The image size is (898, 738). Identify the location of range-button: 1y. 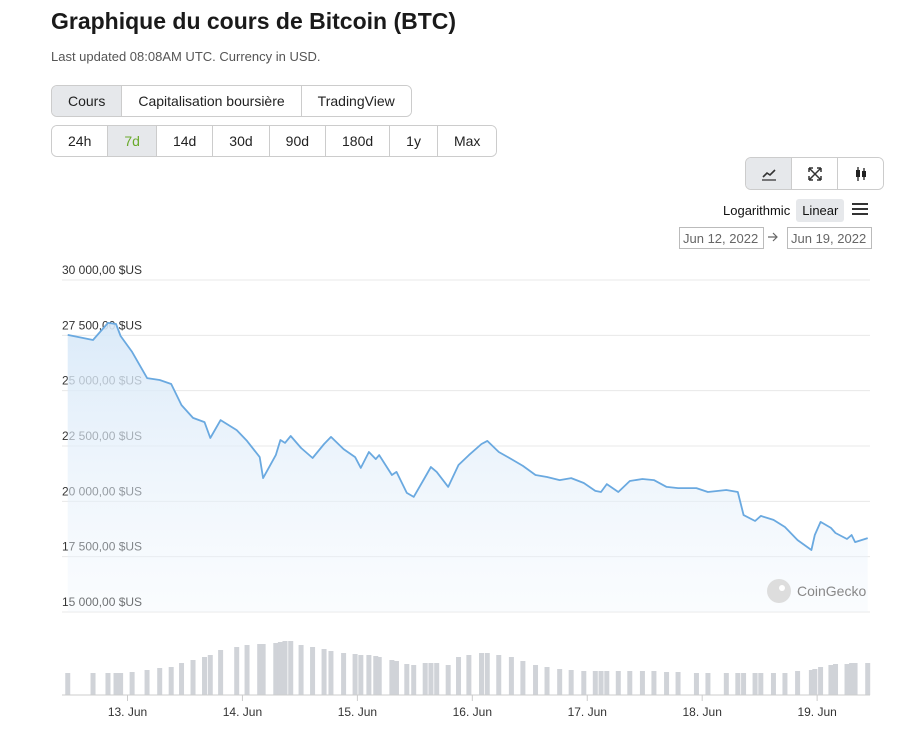
(414, 141).